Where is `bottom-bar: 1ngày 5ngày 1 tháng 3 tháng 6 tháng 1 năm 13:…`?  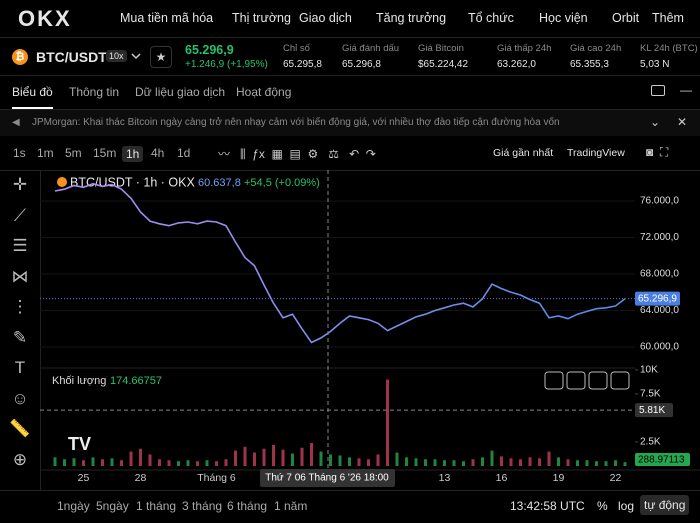
bottom-bar: 1ngày 5ngày 1 tháng 3 tháng 6 tháng 1 năm 13:… is located at coordinates (350, 506).